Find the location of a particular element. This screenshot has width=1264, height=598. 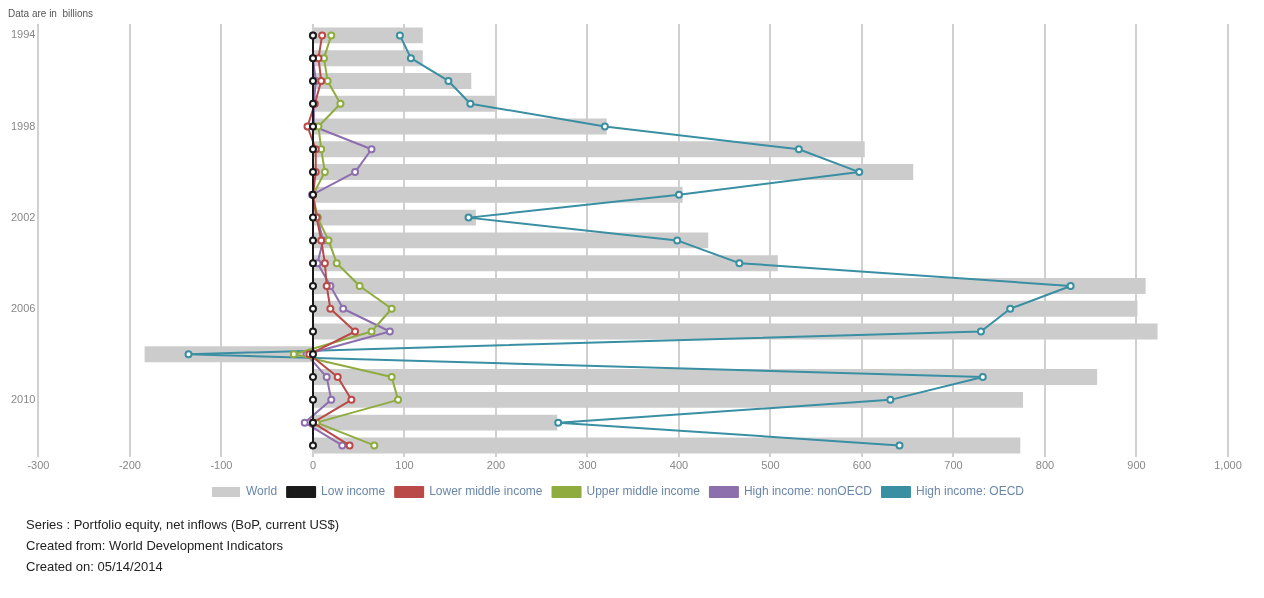

x-tick-label: 100 is located at coordinates (404, 465).